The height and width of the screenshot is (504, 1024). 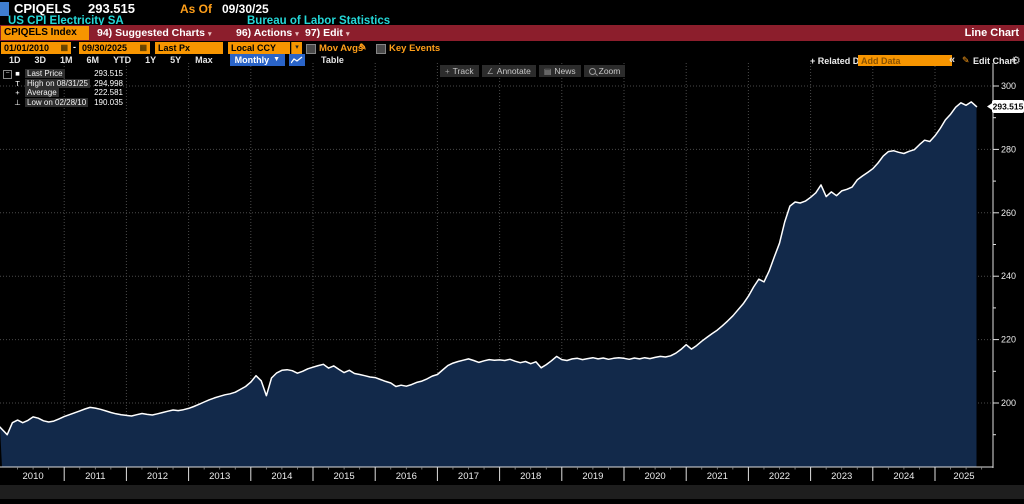 I want to click on legend-row: + Average 222.581, so click(x=68, y=93).